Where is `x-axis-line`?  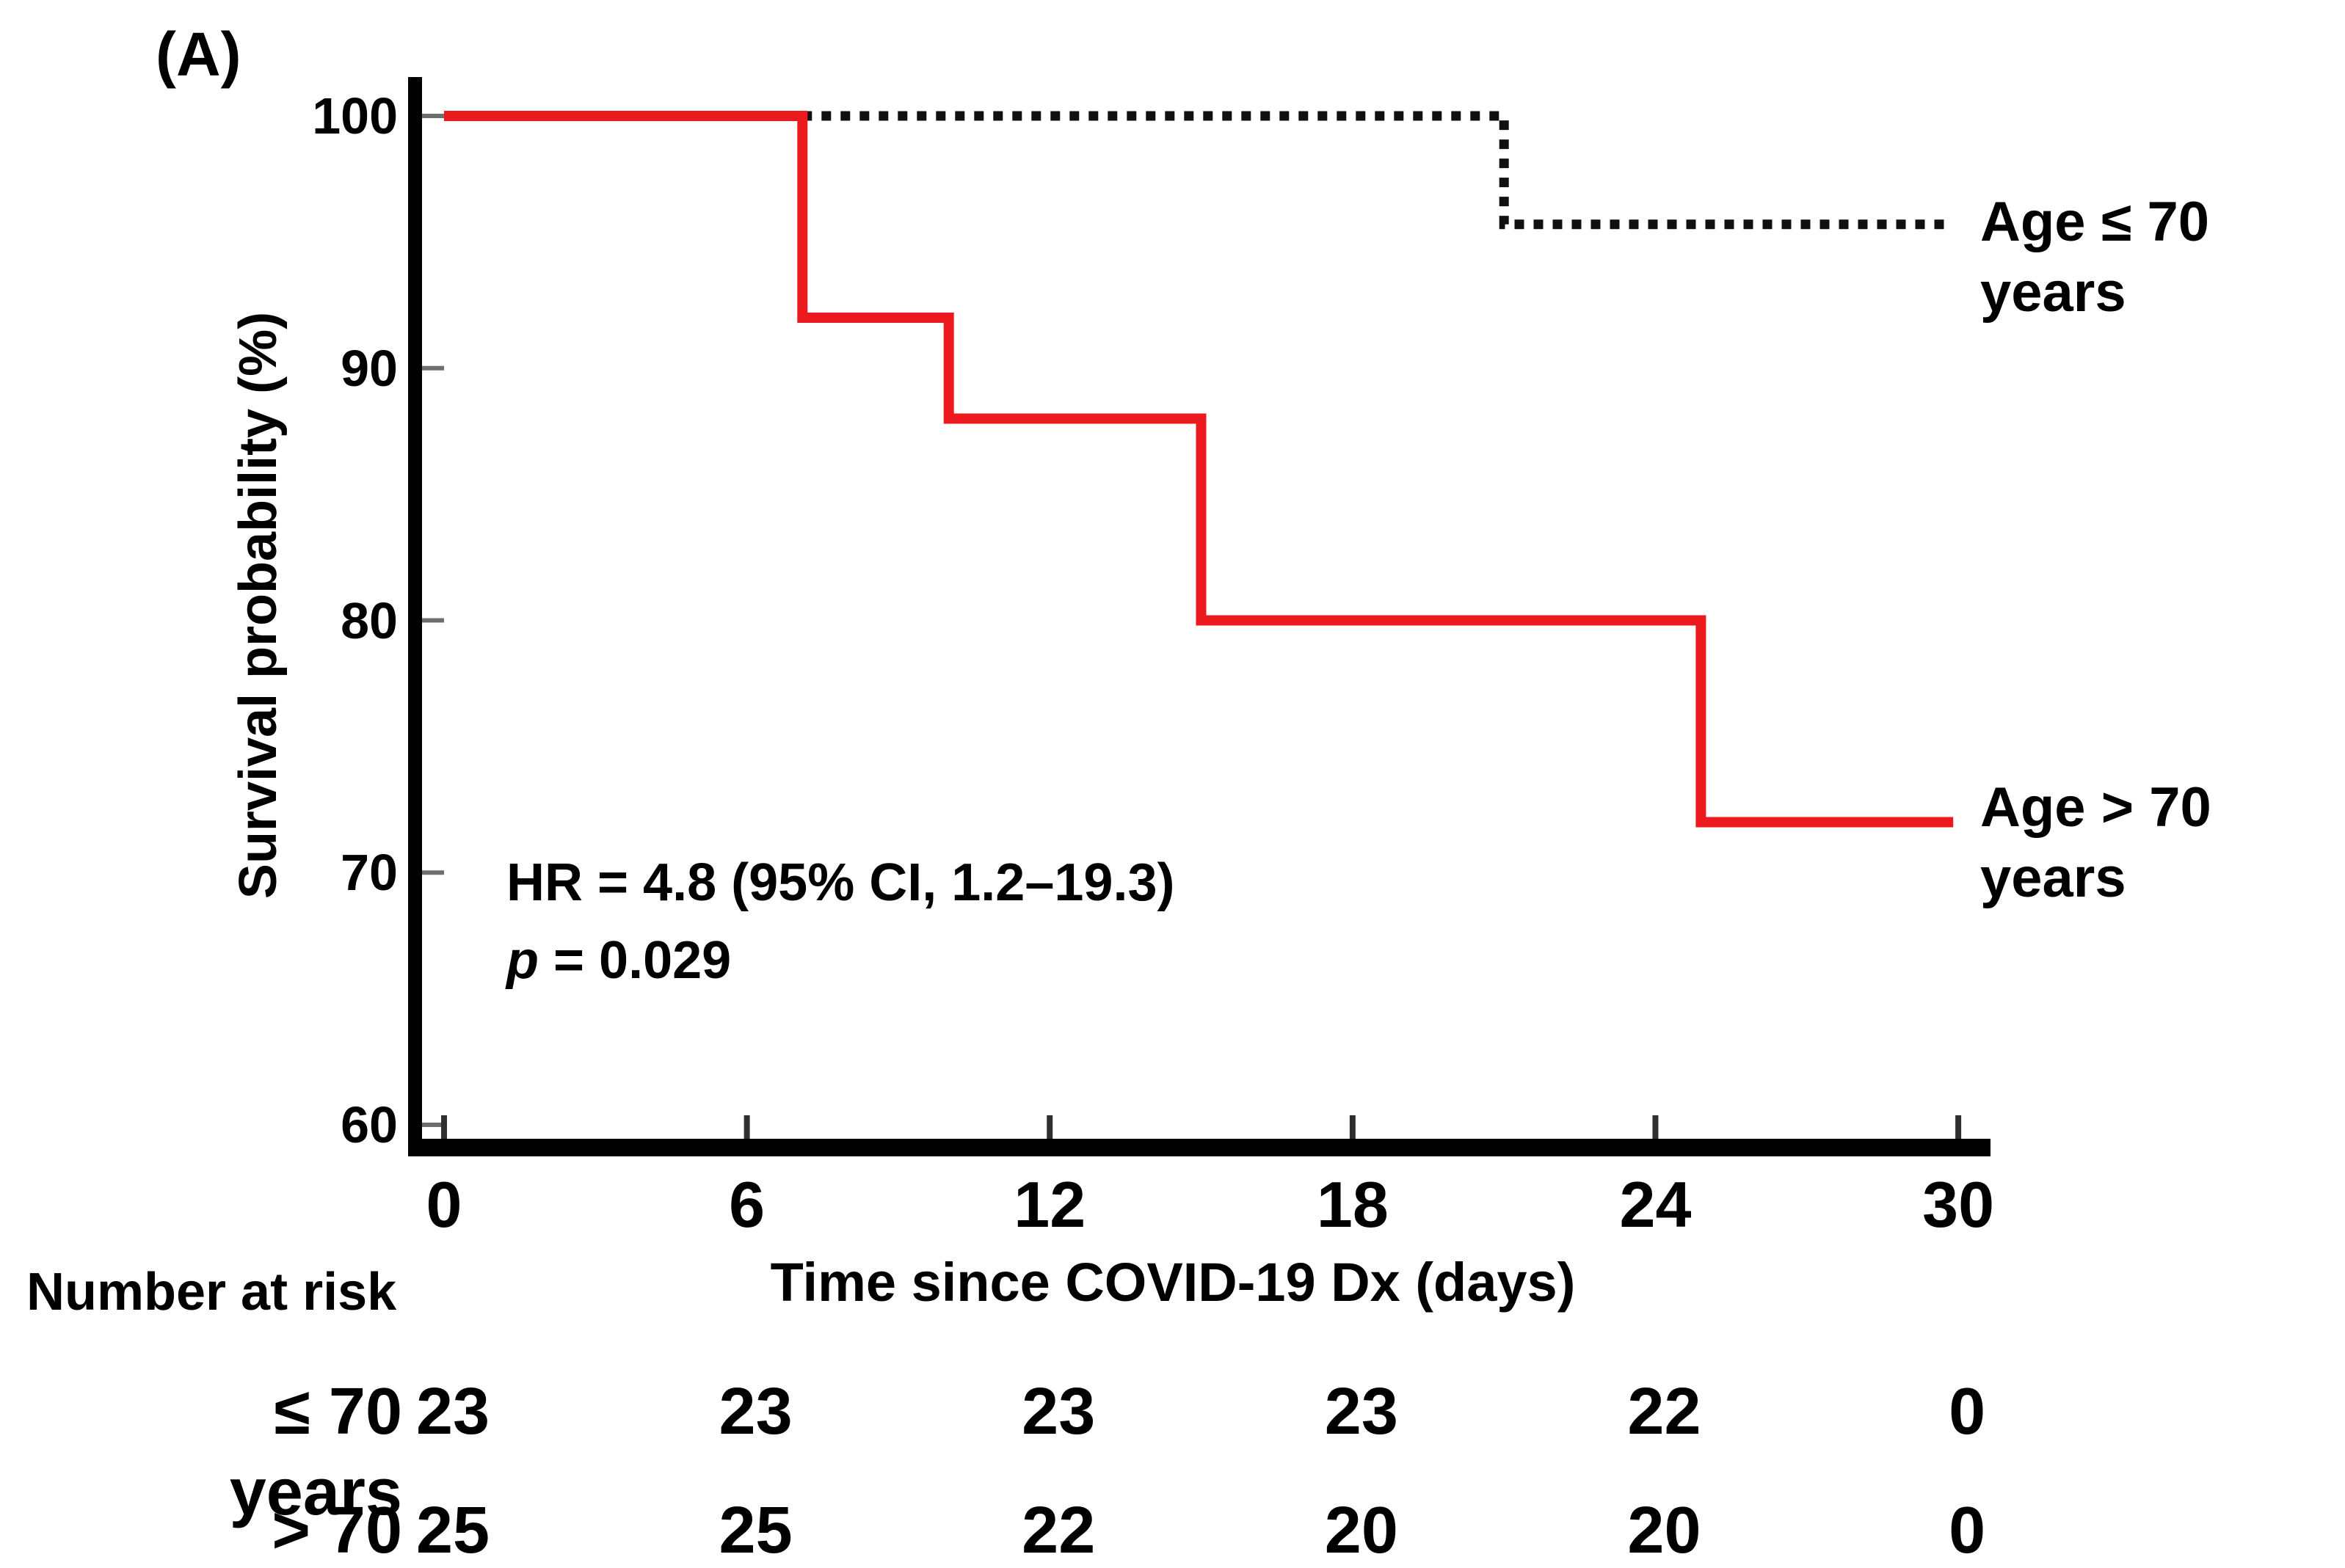 x-axis-line is located at coordinates (1199, 1147).